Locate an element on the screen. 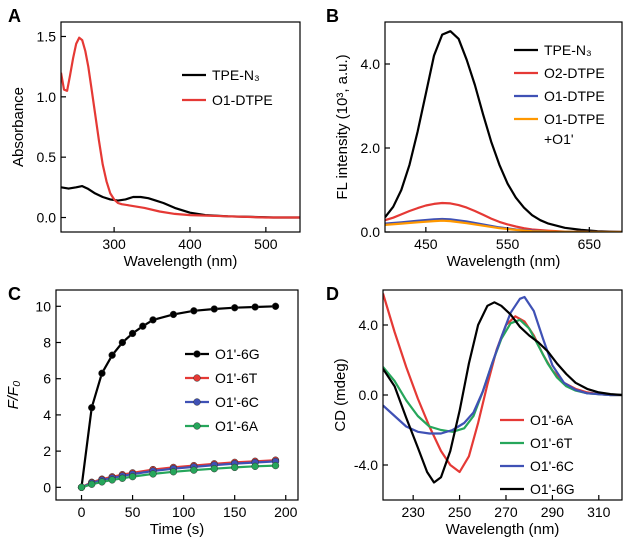 The height and width of the screenshot is (547, 630). panel-letter: A is located at coordinates (14, 16).